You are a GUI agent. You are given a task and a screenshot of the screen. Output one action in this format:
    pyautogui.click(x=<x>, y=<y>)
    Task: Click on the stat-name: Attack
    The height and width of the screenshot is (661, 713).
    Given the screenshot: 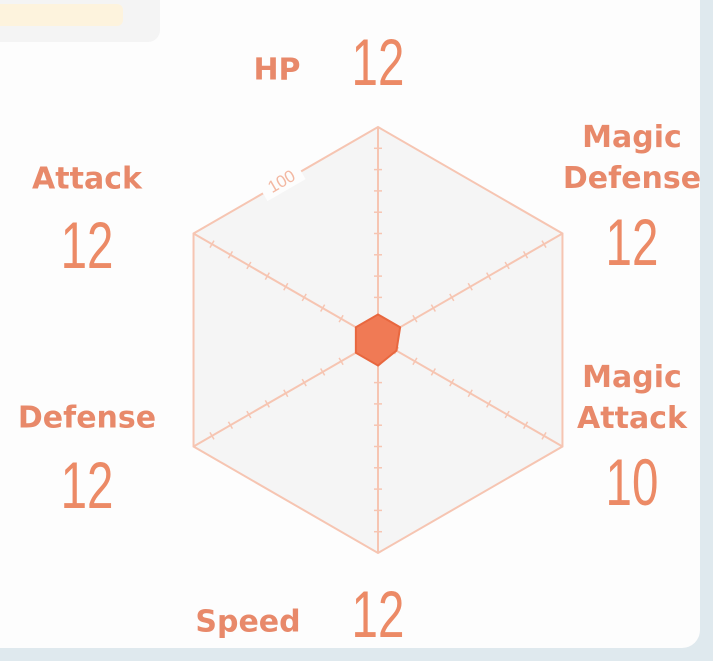 What is the action you would take?
    pyautogui.click(x=87, y=179)
    